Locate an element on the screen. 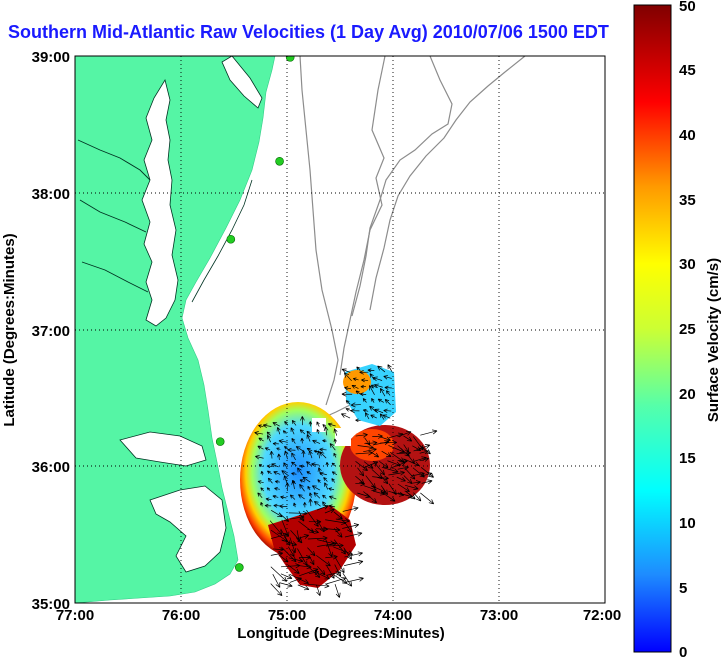 This screenshot has height=659, width=724. velocity-field-gap is located at coordinates (343, 437).